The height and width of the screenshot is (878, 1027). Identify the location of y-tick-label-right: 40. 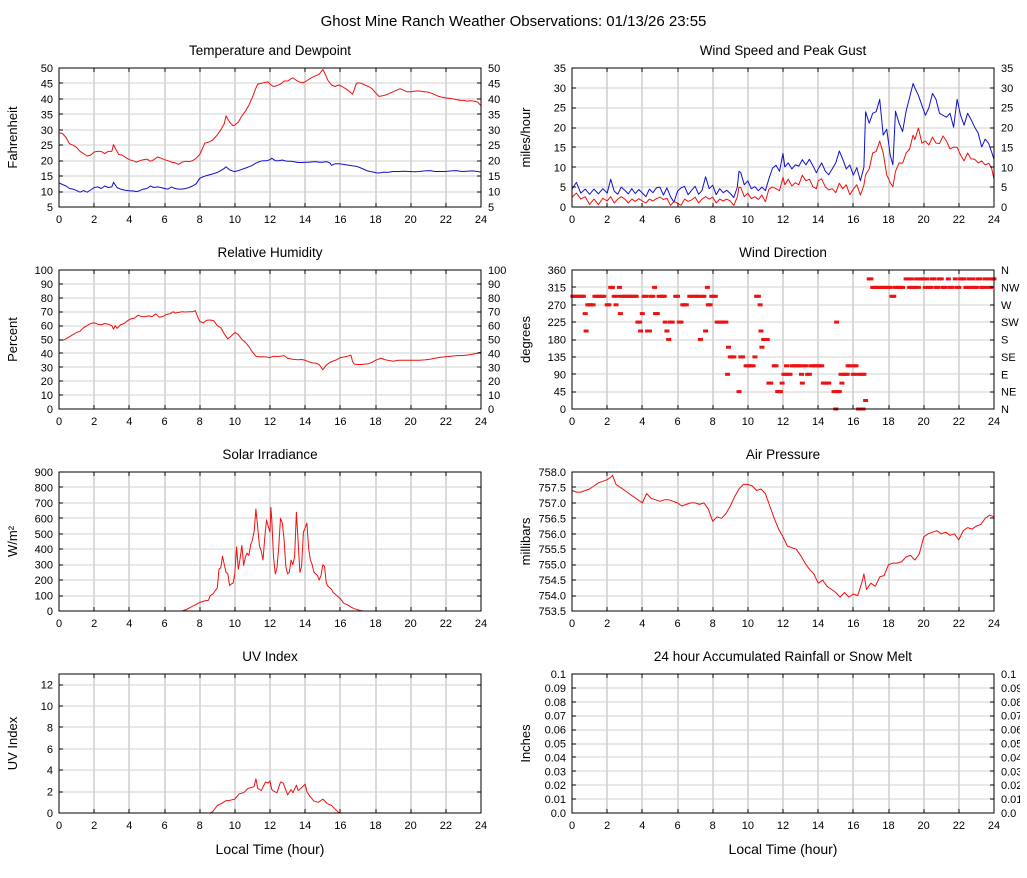
(494, 100).